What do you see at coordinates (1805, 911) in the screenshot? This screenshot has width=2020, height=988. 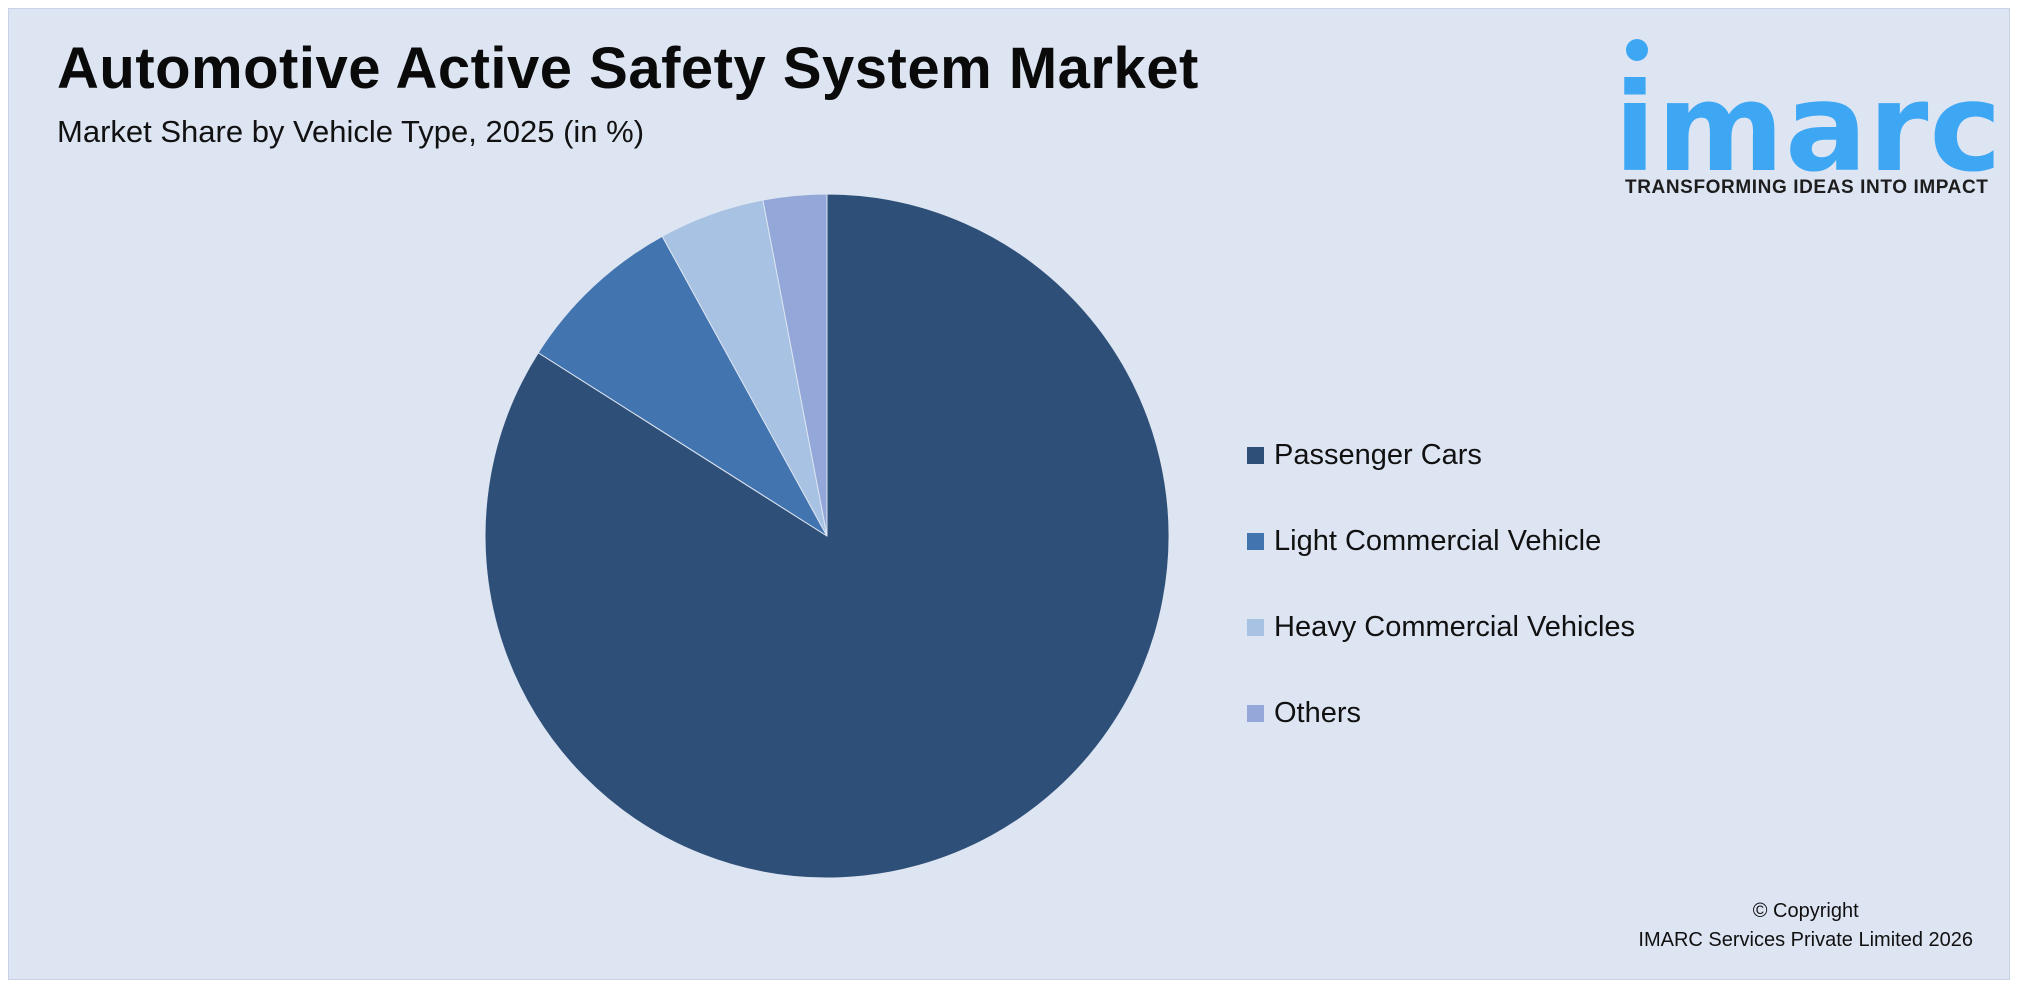 I see `copyright-line-1: © Copyright` at bounding box center [1805, 911].